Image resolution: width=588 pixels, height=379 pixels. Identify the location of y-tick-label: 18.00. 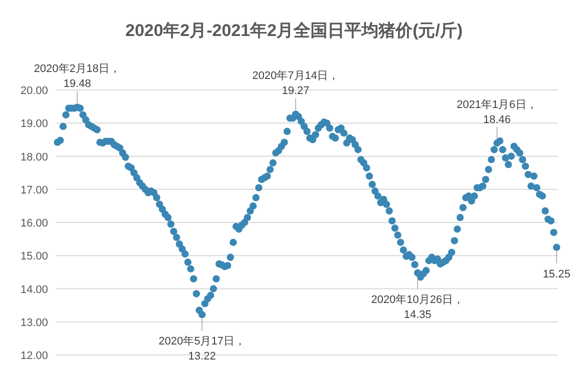
(34, 157).